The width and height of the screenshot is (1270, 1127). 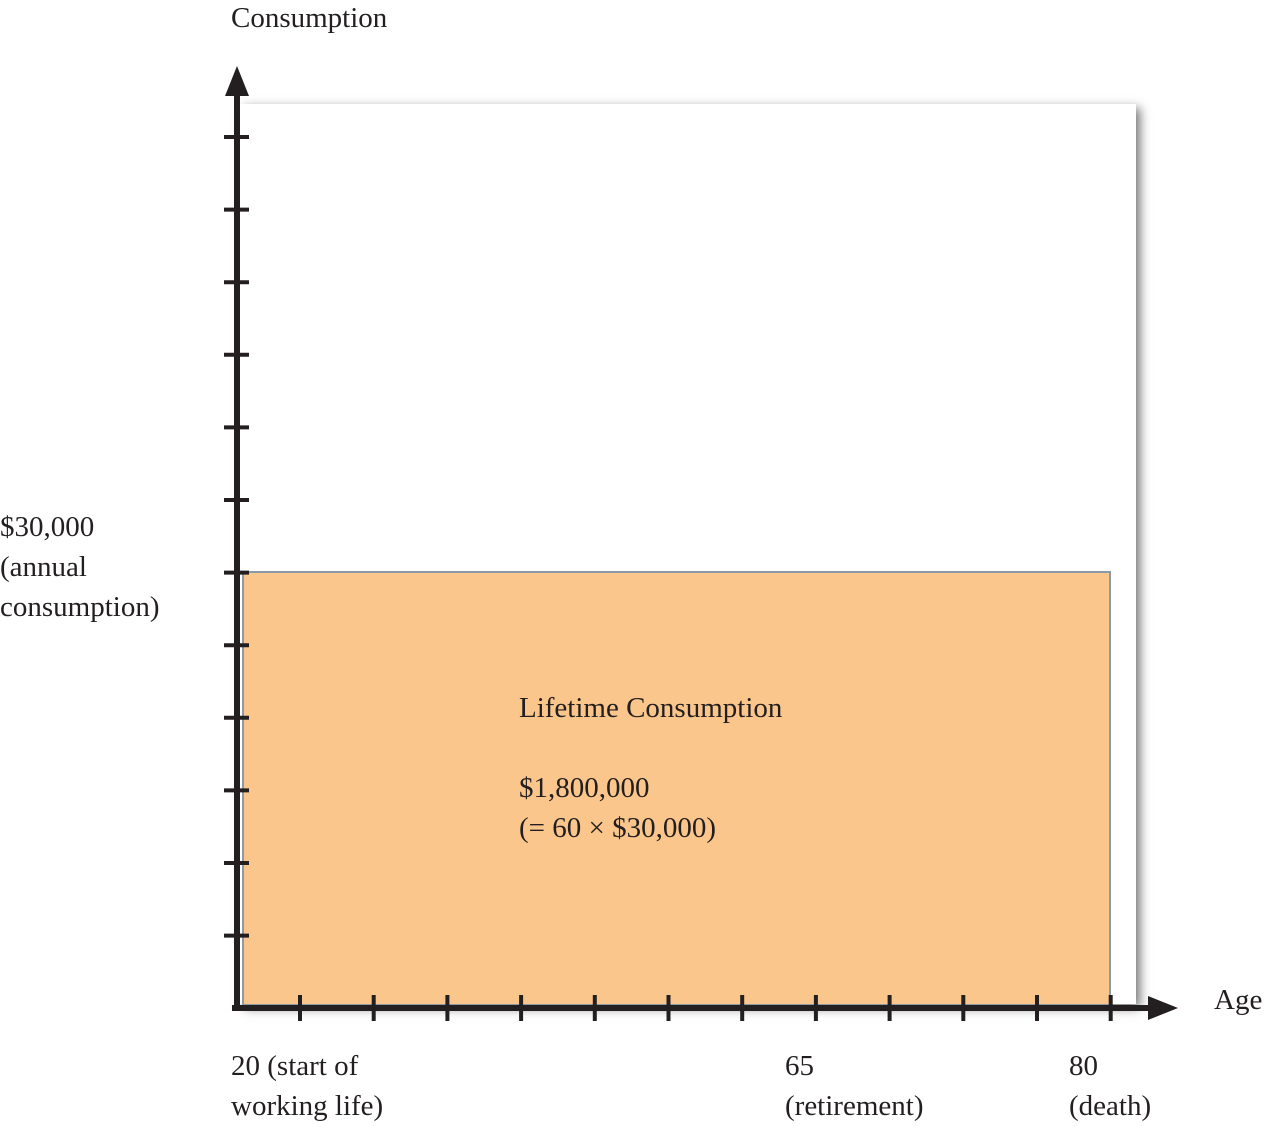 I want to click on annotation-formula: (= 60 × $30,000), so click(x=618, y=828).